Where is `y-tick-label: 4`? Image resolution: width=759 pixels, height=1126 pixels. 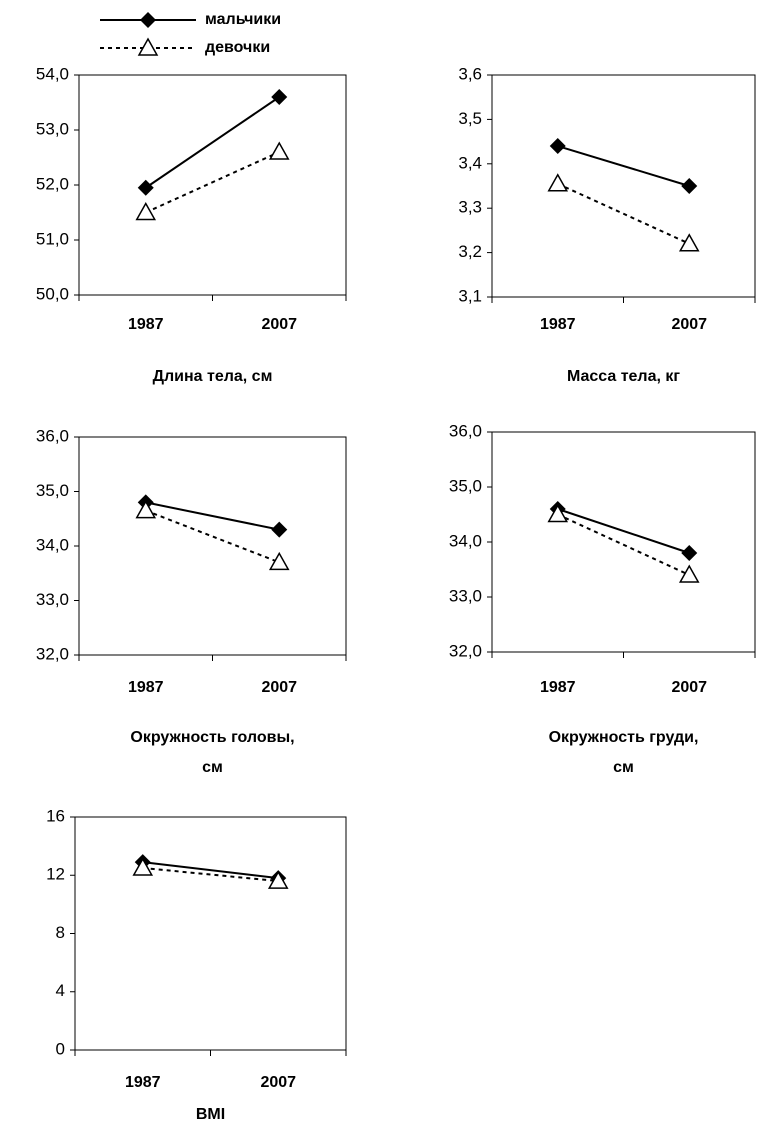 y-tick-label: 4 is located at coordinates (60, 990).